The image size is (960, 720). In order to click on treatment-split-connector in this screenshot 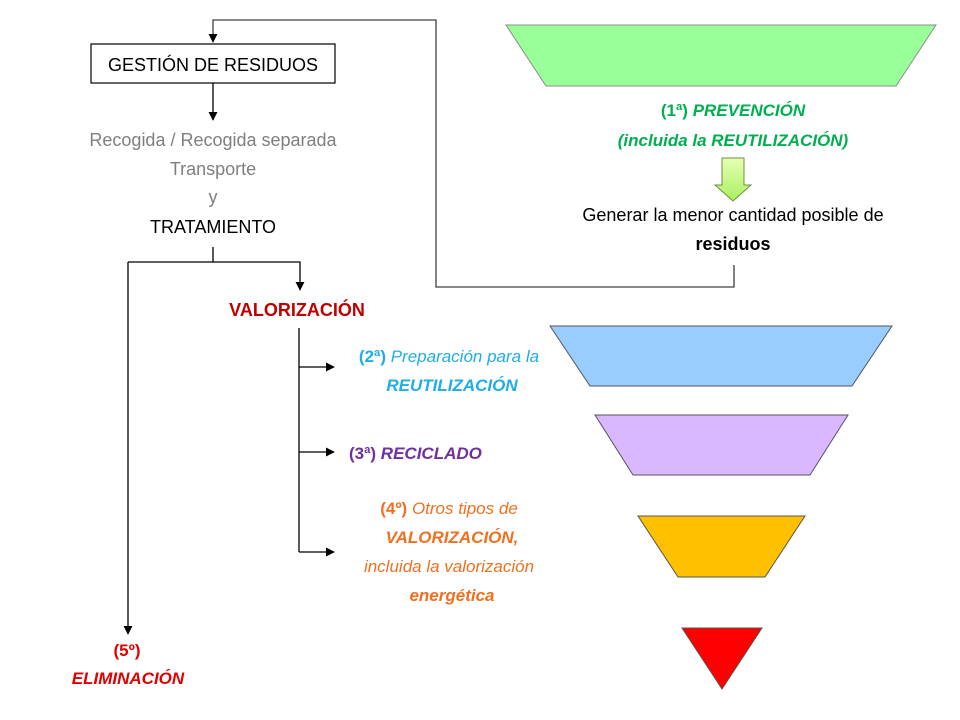, I will do `click(214, 268)`.